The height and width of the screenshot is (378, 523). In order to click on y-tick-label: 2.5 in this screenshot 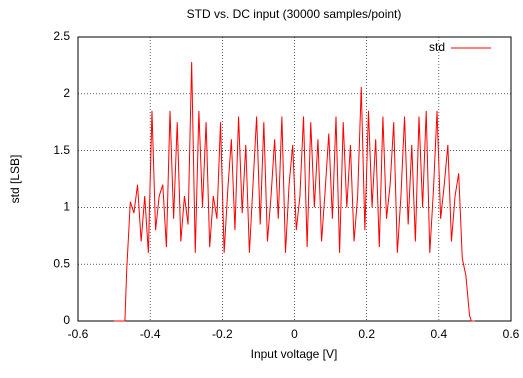, I will do `click(61, 36)`.